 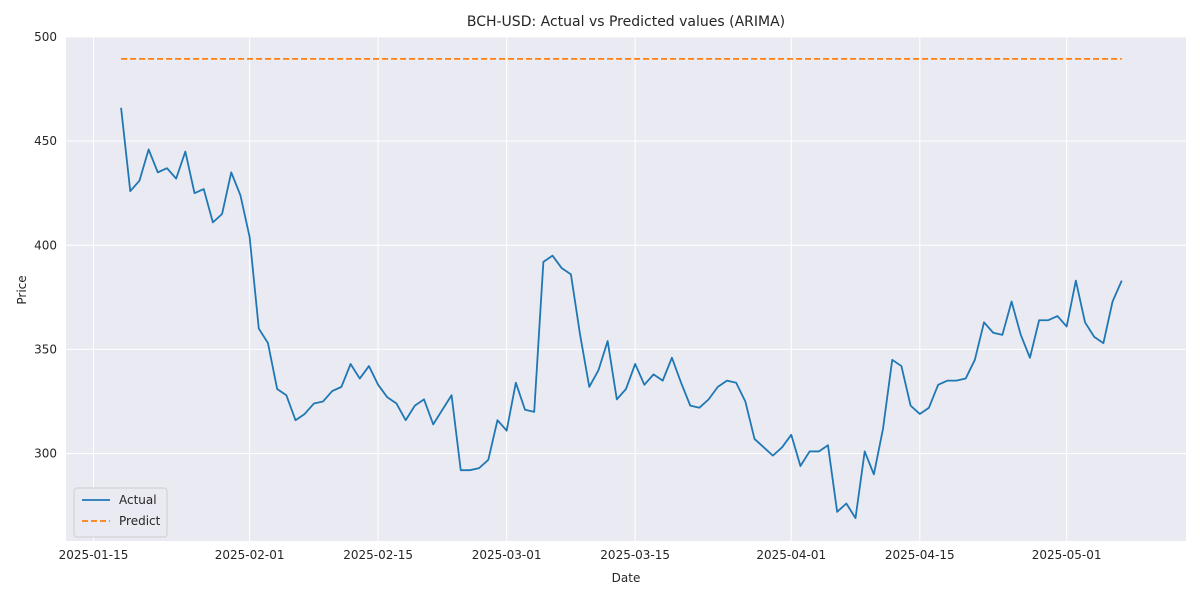 What do you see at coordinates (140, 521) in the screenshot?
I see `legend-label-predict: Predict` at bounding box center [140, 521].